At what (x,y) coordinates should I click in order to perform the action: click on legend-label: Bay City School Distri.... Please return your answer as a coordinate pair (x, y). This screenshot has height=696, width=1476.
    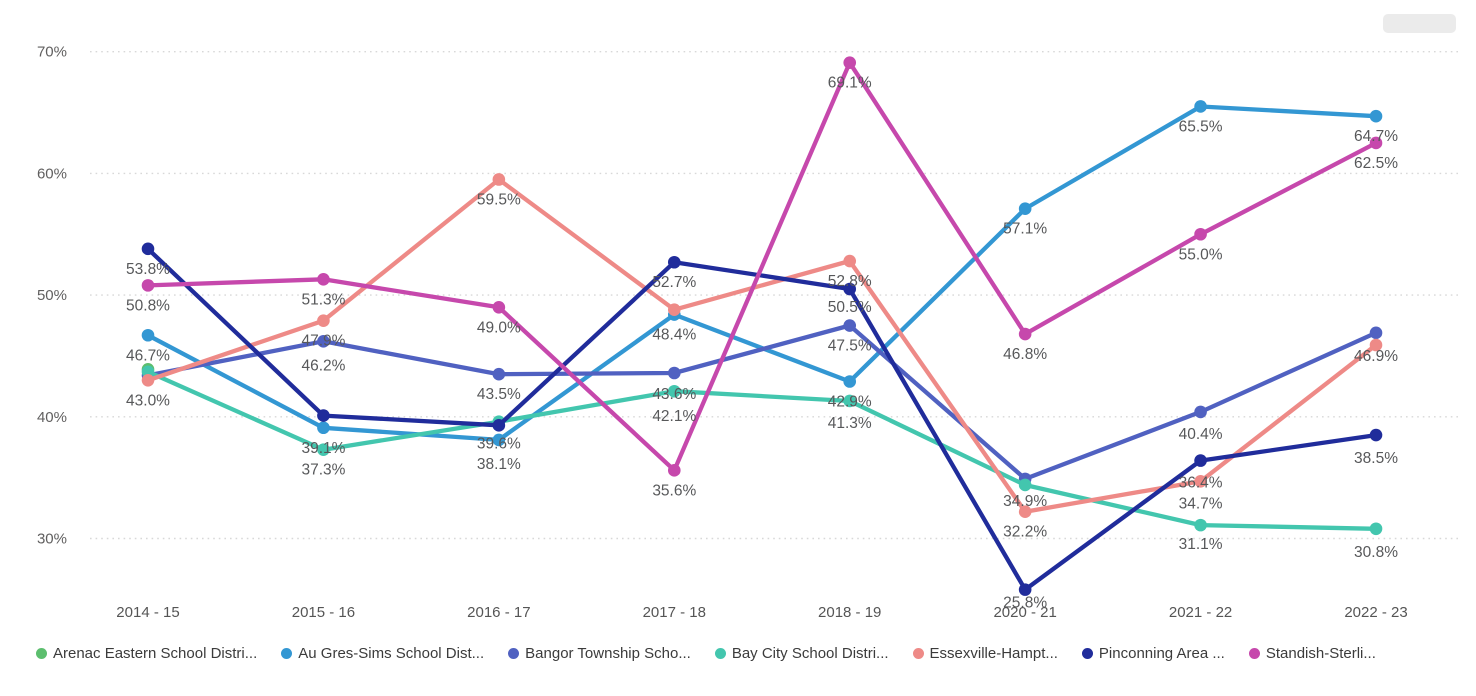
    Looking at the image, I should click on (810, 653).